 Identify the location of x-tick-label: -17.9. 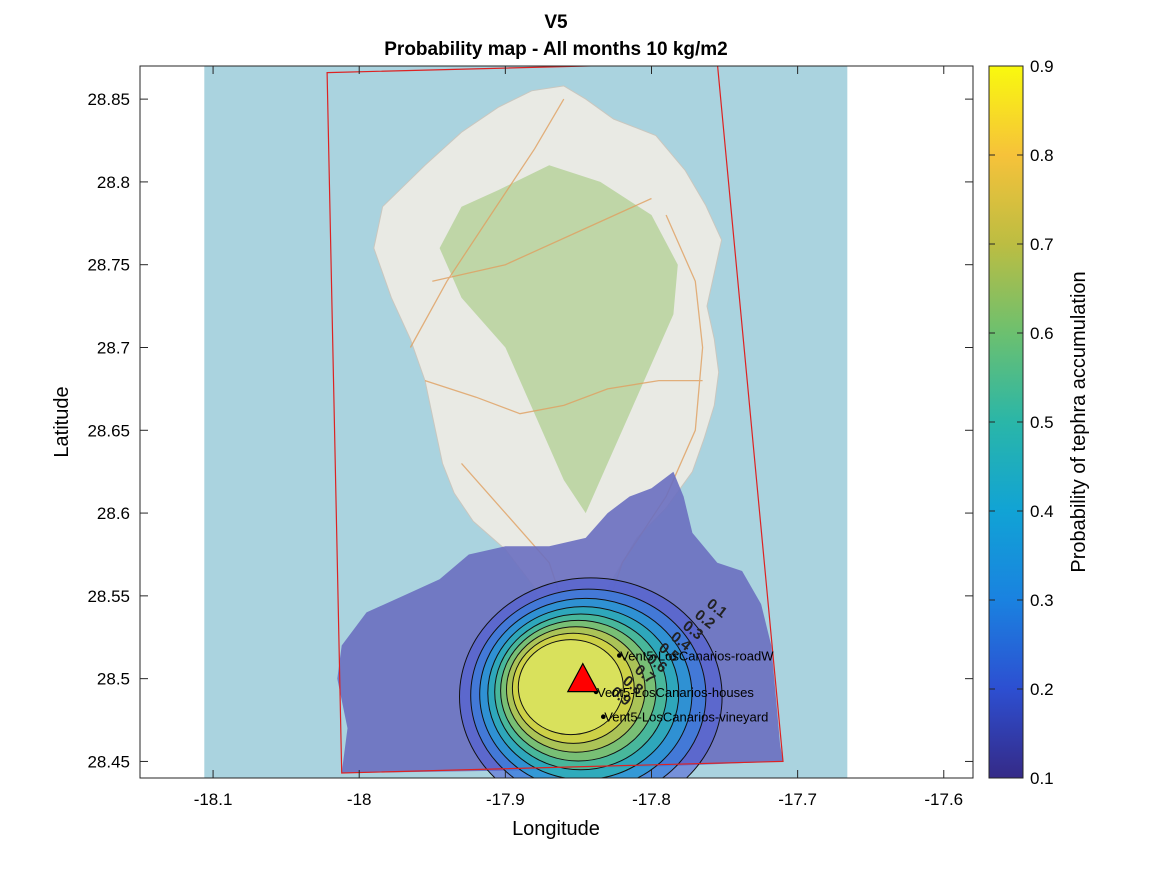
(505, 799).